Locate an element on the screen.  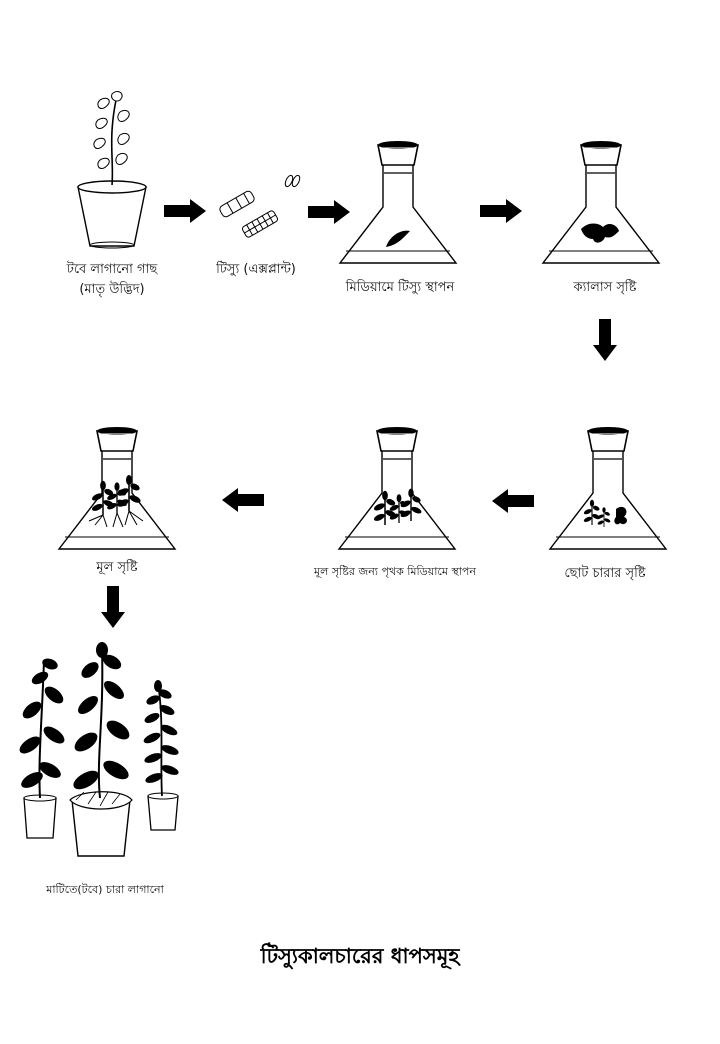
diagram-title: টিস্যুকালচারের ধাপসমূহ is located at coordinates (360, 956).